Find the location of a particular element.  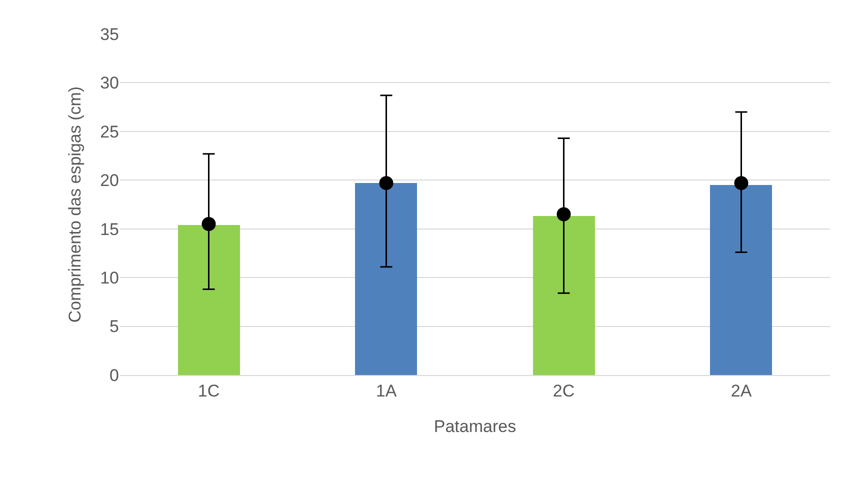

x-tick-label: 1C is located at coordinates (209, 390).